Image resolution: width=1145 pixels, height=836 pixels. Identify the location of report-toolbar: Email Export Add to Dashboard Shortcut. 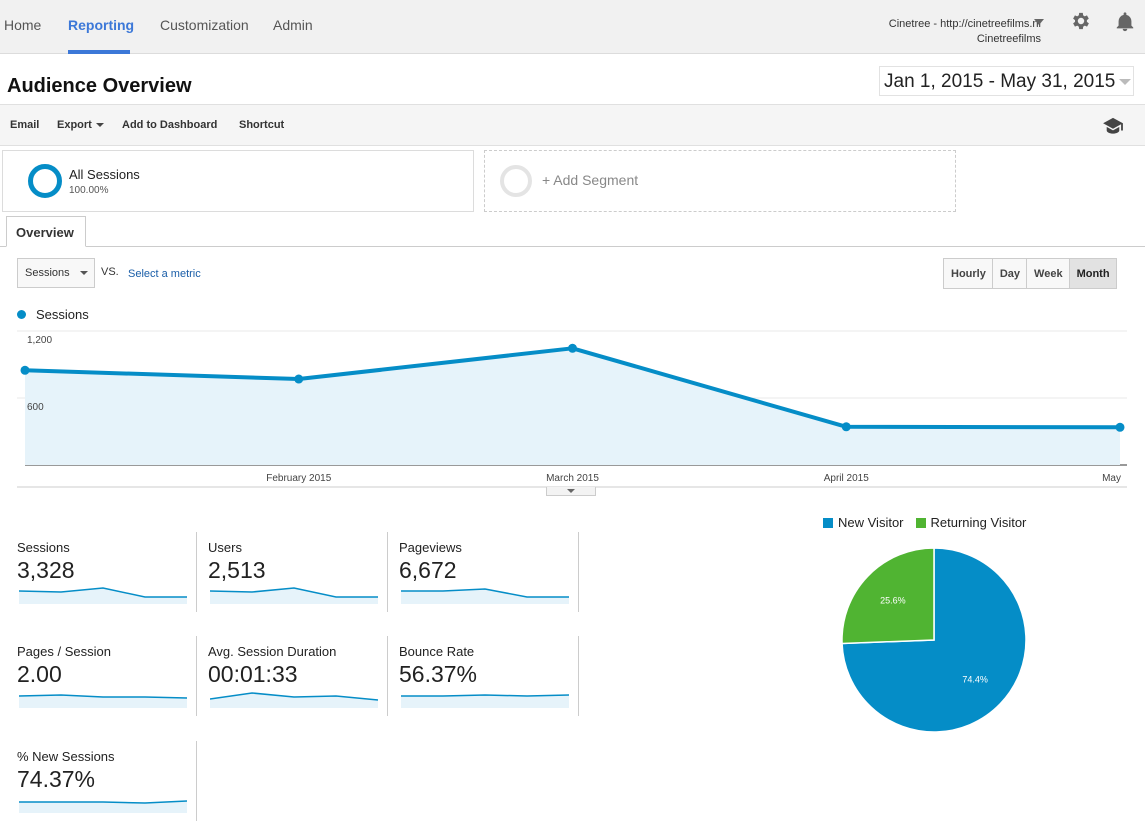
(572, 125).